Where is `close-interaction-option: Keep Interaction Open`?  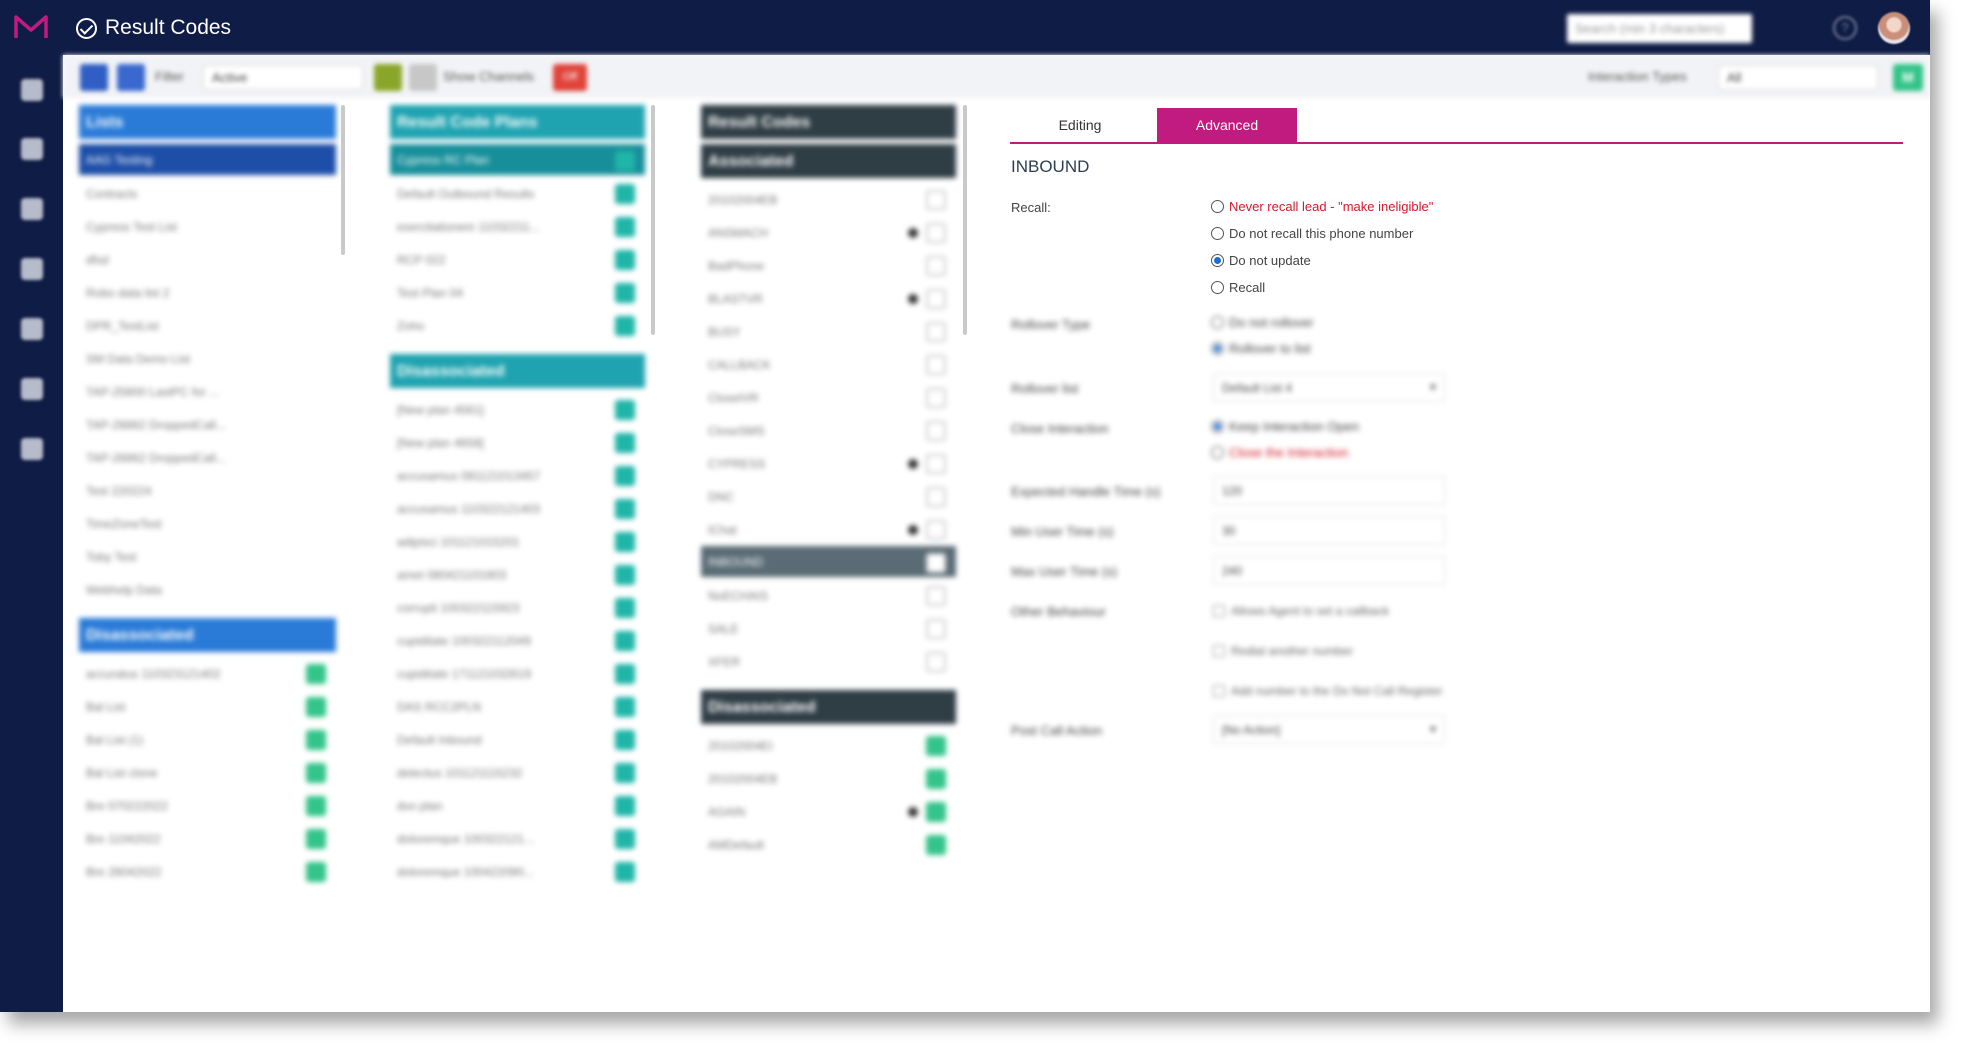
close-interaction-option: Keep Interaction Open is located at coordinates (1285, 426).